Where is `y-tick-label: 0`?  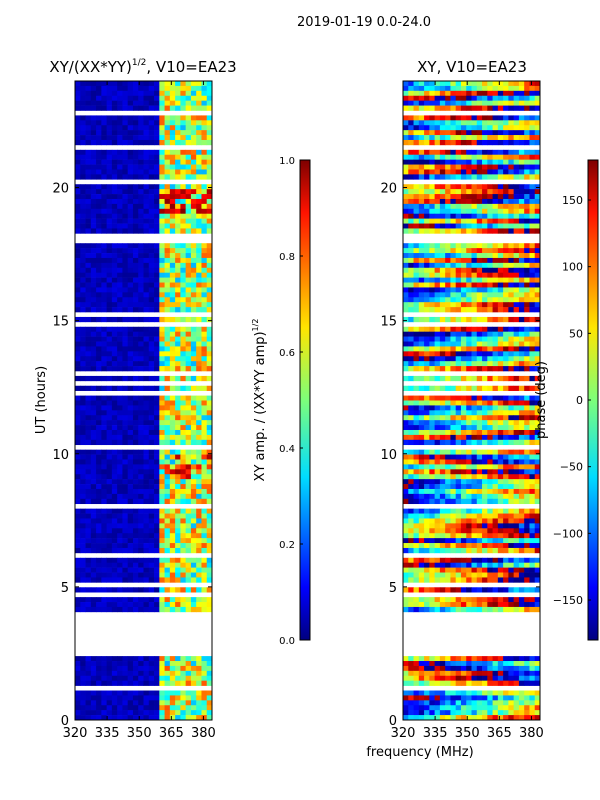 y-tick-label: 0 is located at coordinates (65, 721).